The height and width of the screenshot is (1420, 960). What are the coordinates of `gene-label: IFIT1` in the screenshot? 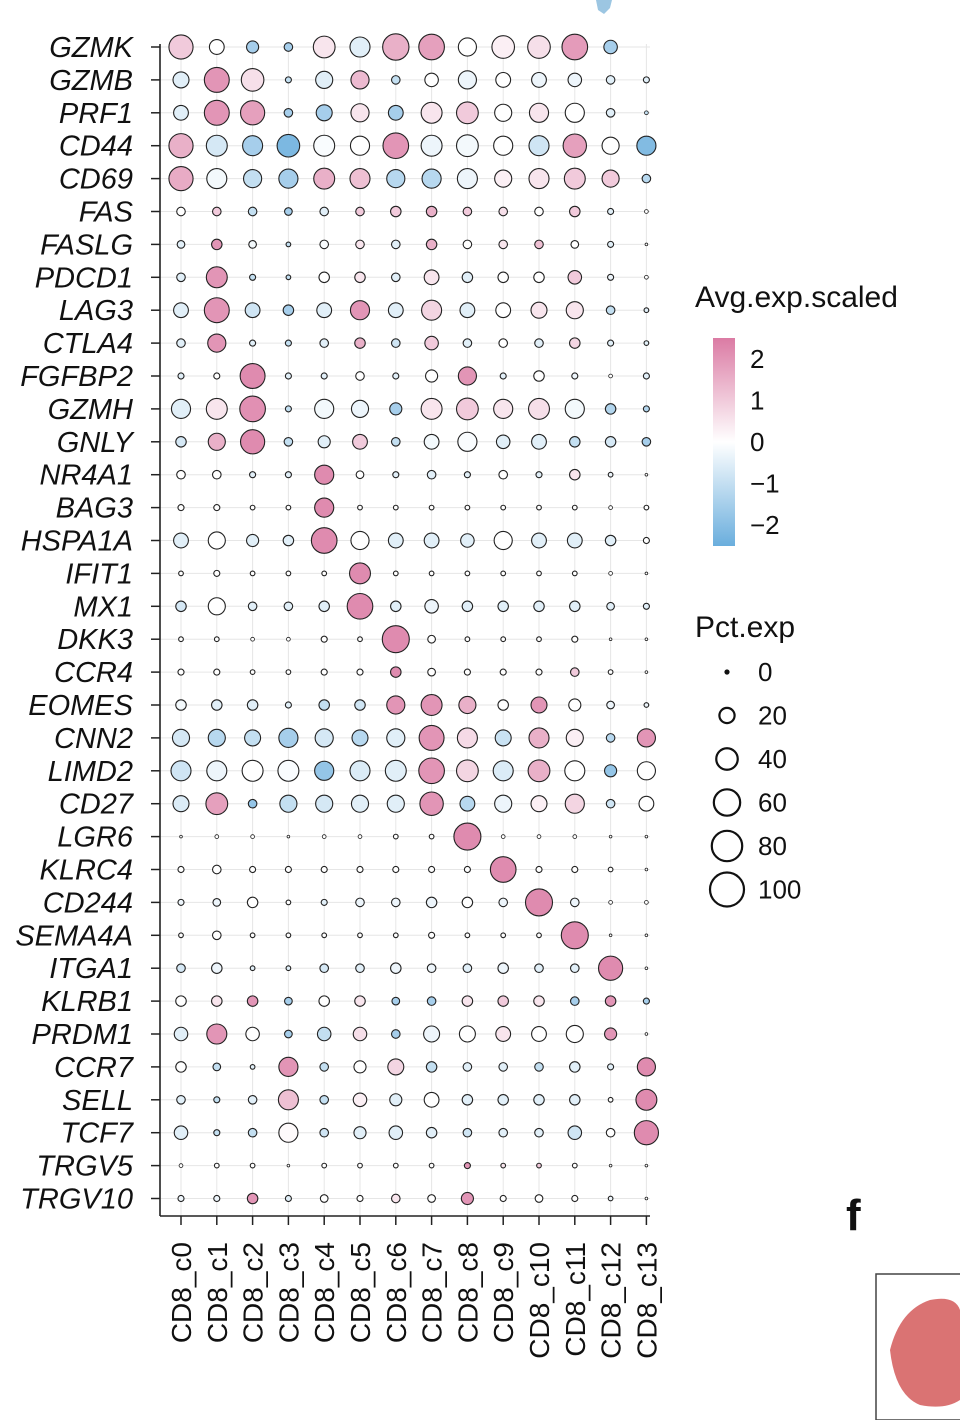 It's located at (99, 574).